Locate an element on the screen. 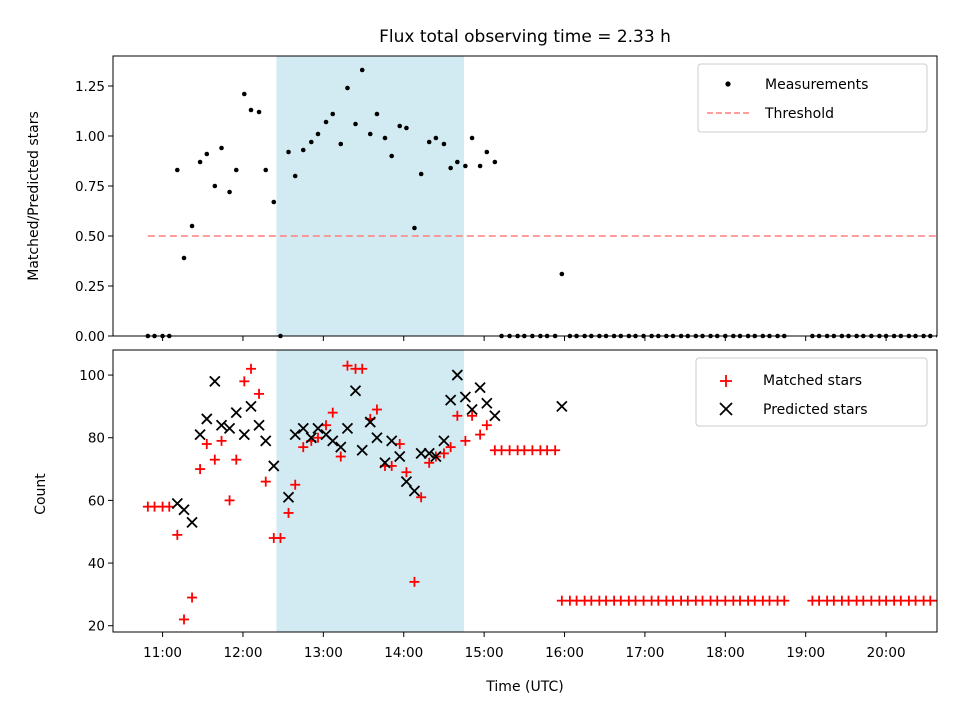 The width and height of the screenshot is (960, 724). bottom-shaded-interval is located at coordinates (370, 491).